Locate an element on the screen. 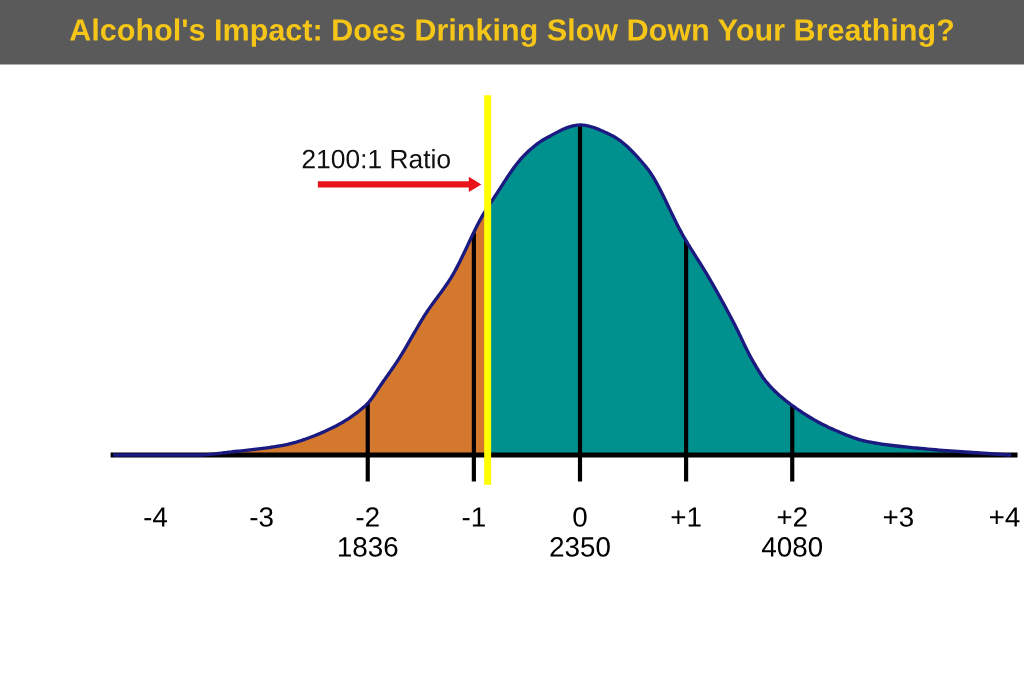  x-tick-label: -3 is located at coordinates (261, 517).